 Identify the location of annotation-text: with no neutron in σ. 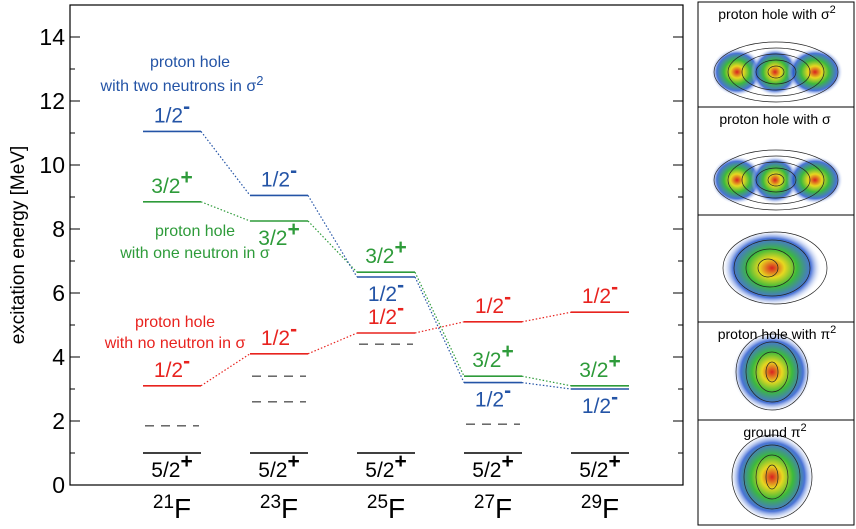
(175, 343).